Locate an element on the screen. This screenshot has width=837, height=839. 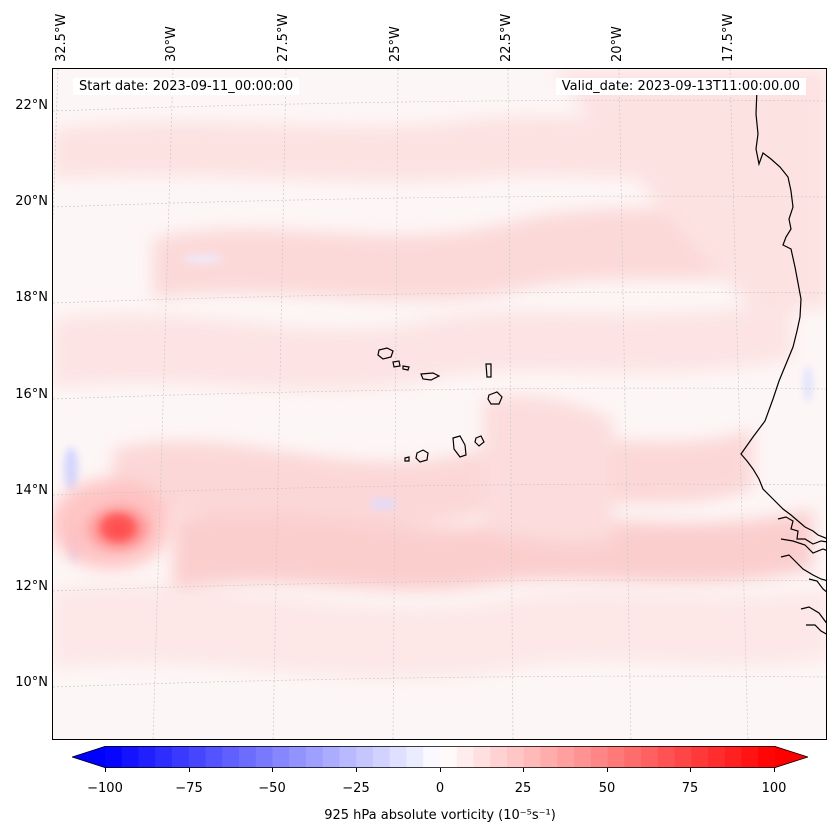
island-fogo is located at coordinates (422, 456).